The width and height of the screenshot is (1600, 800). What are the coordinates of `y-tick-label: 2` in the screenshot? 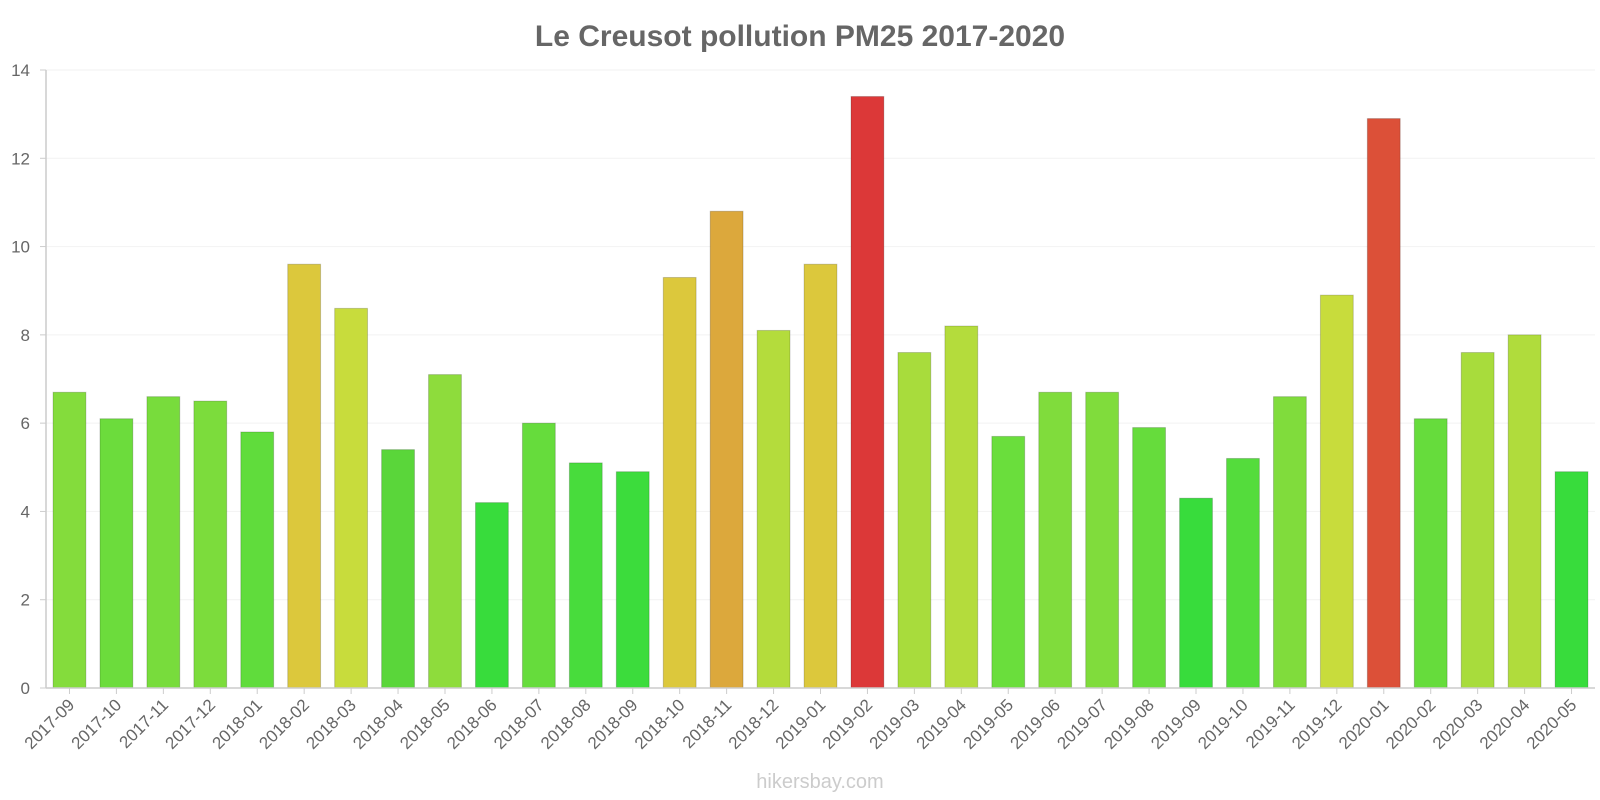 It's located at (25, 600).